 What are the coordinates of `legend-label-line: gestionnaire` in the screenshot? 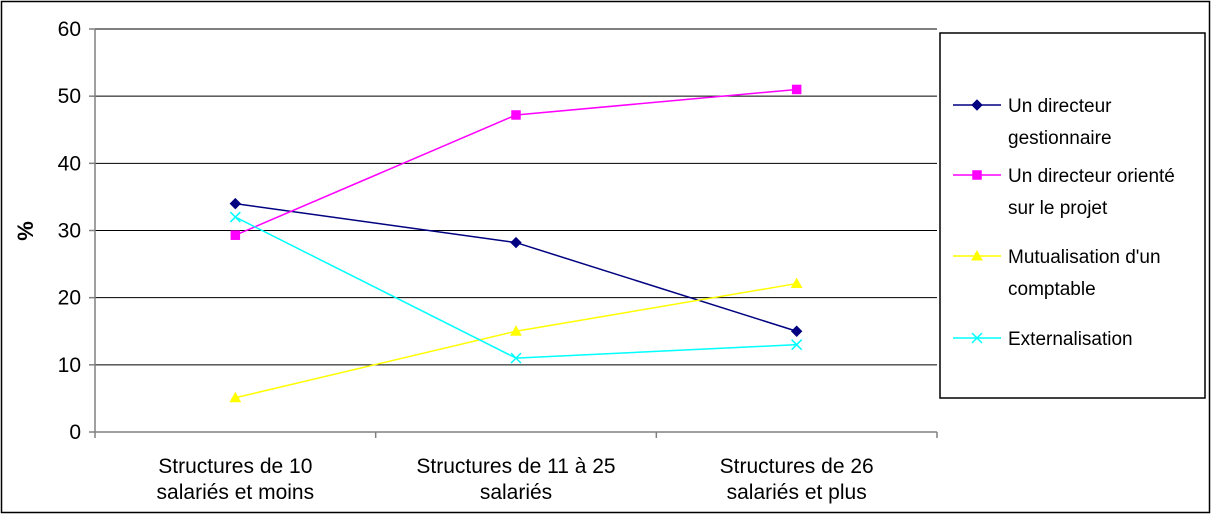 It's located at (1060, 138).